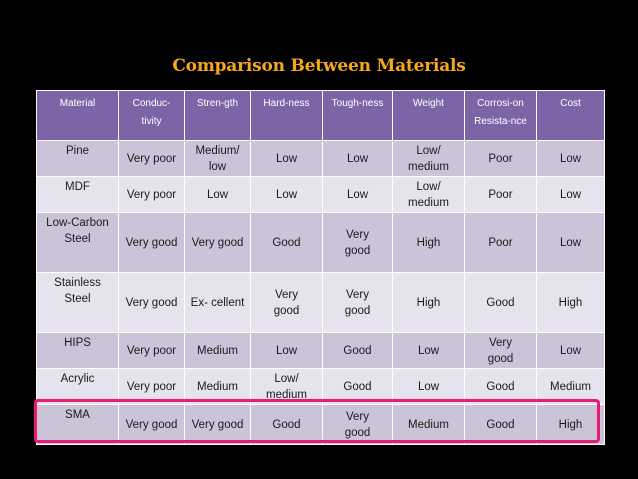  I want to click on column-header: Weight, so click(428, 115).